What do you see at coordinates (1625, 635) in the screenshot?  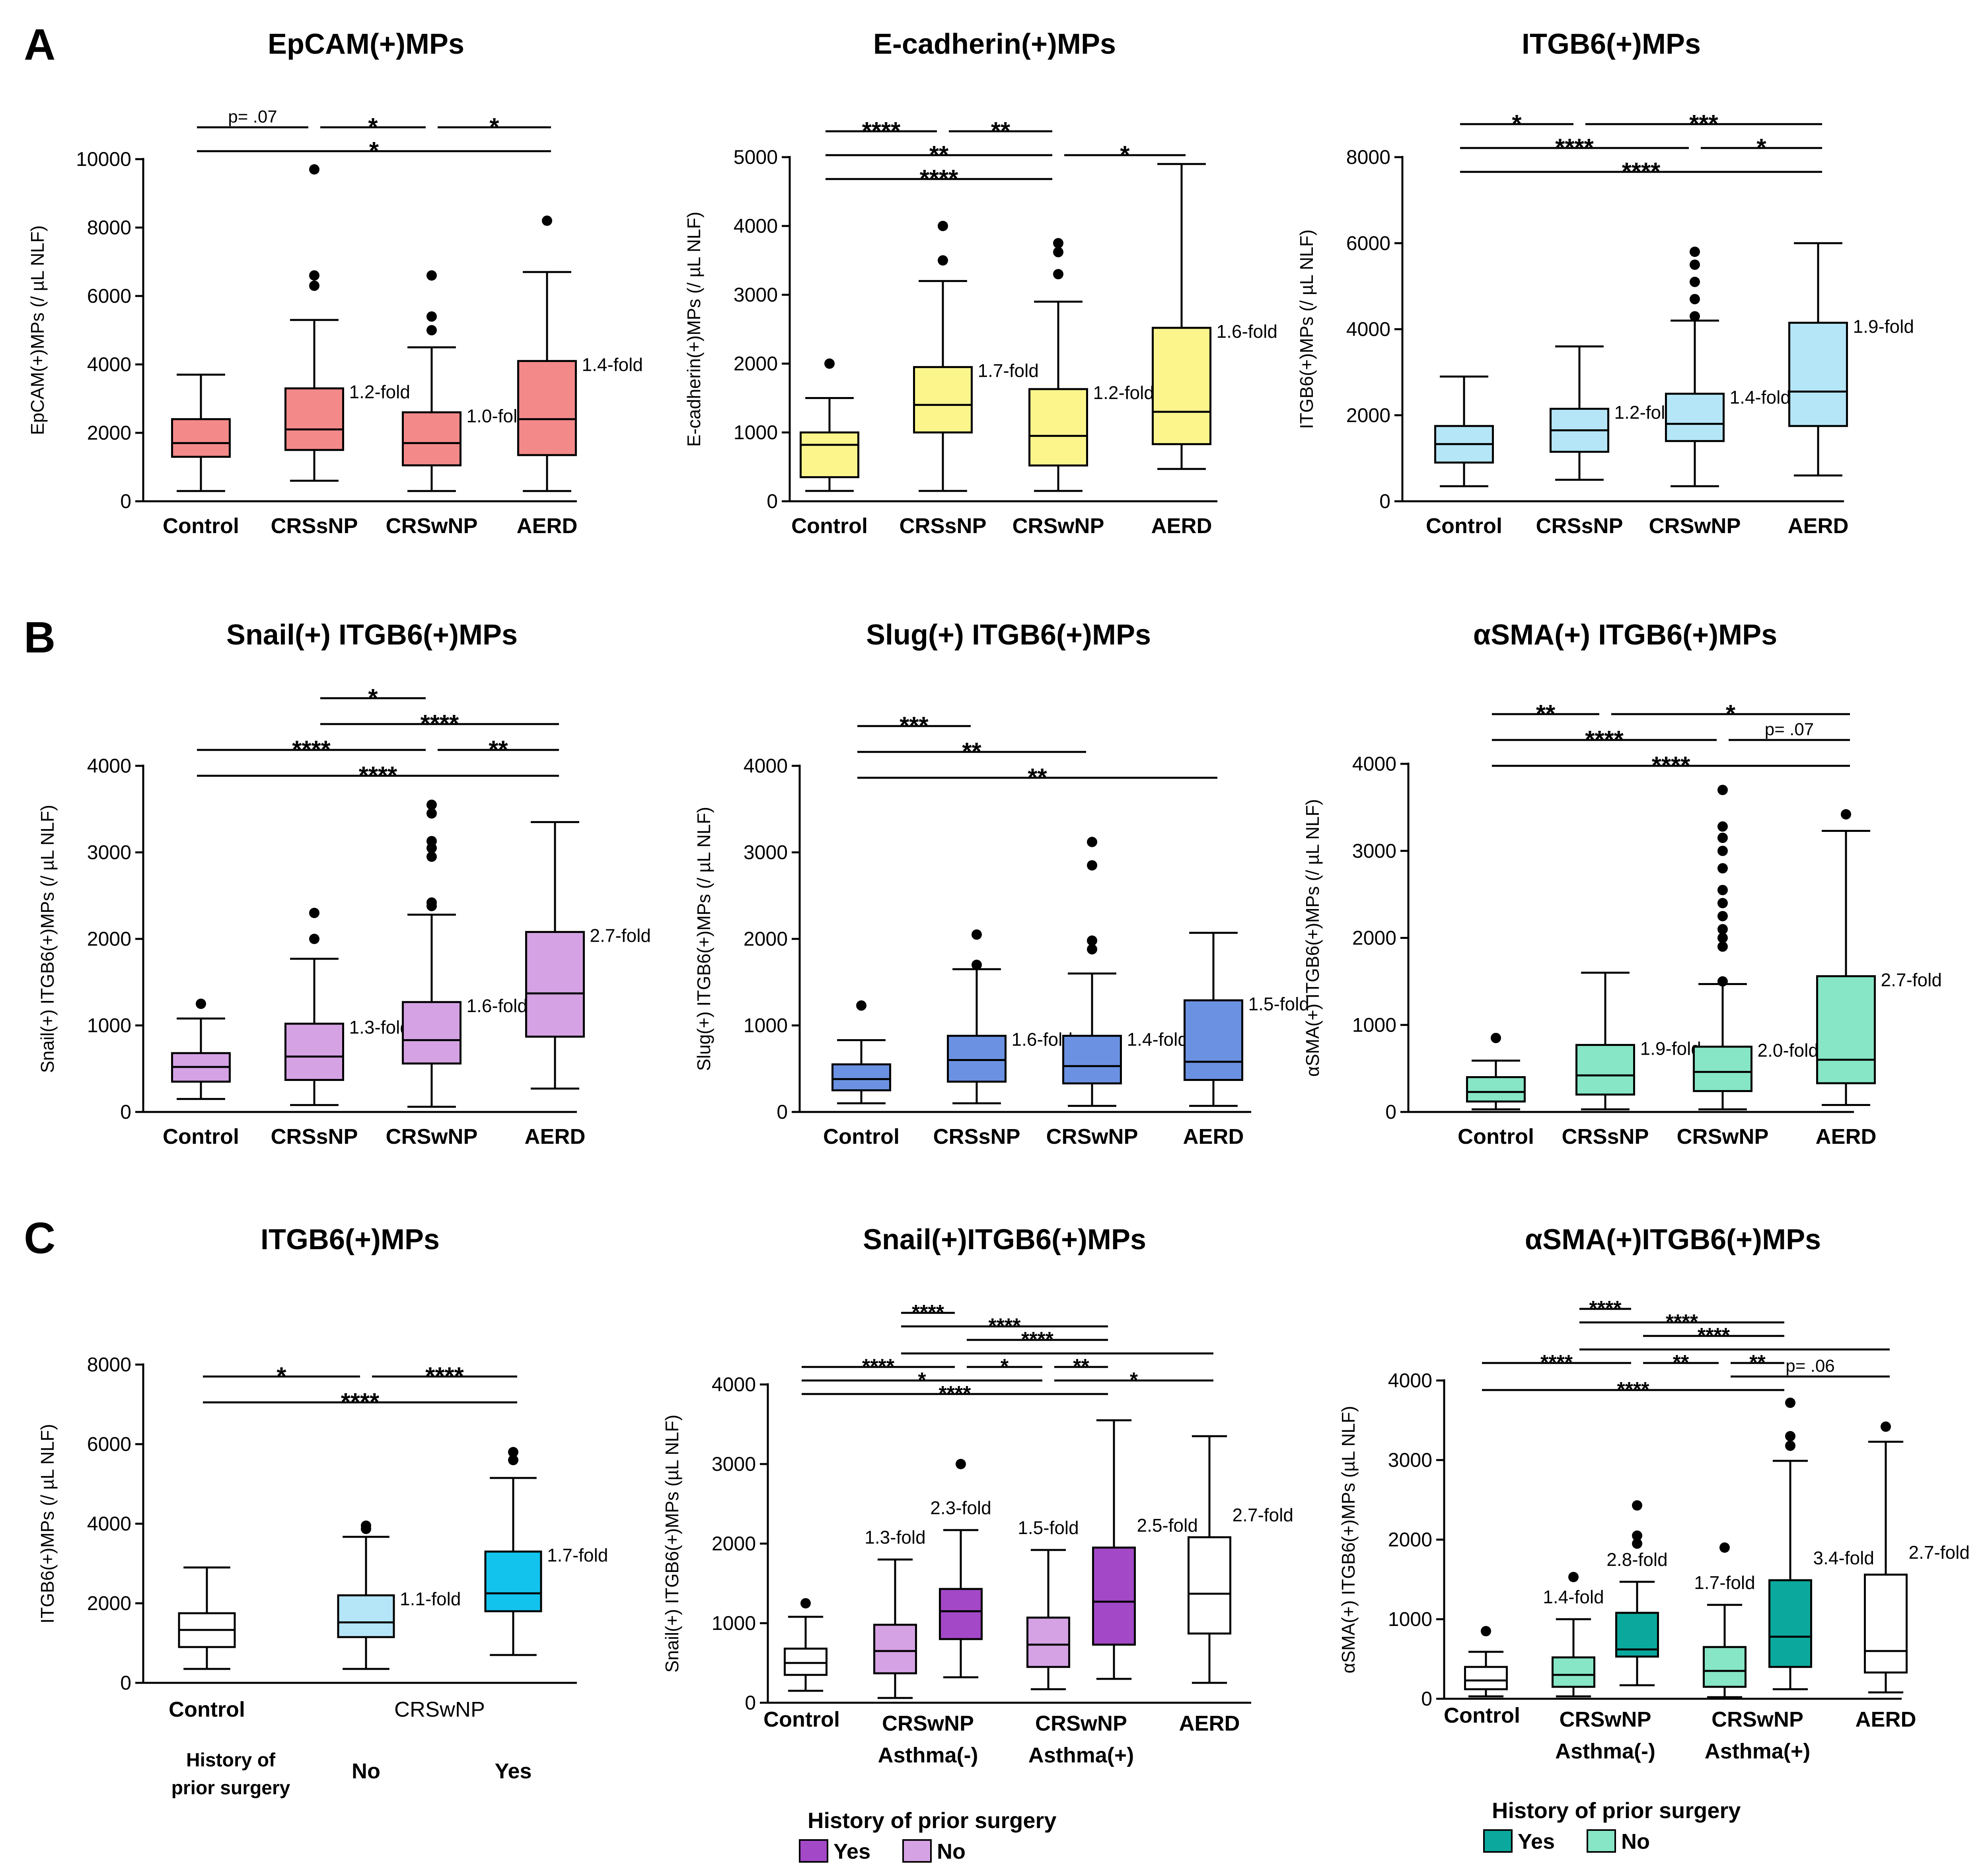 I see `chart-title: αSMA(+) ITGB6(+)MPs` at bounding box center [1625, 635].